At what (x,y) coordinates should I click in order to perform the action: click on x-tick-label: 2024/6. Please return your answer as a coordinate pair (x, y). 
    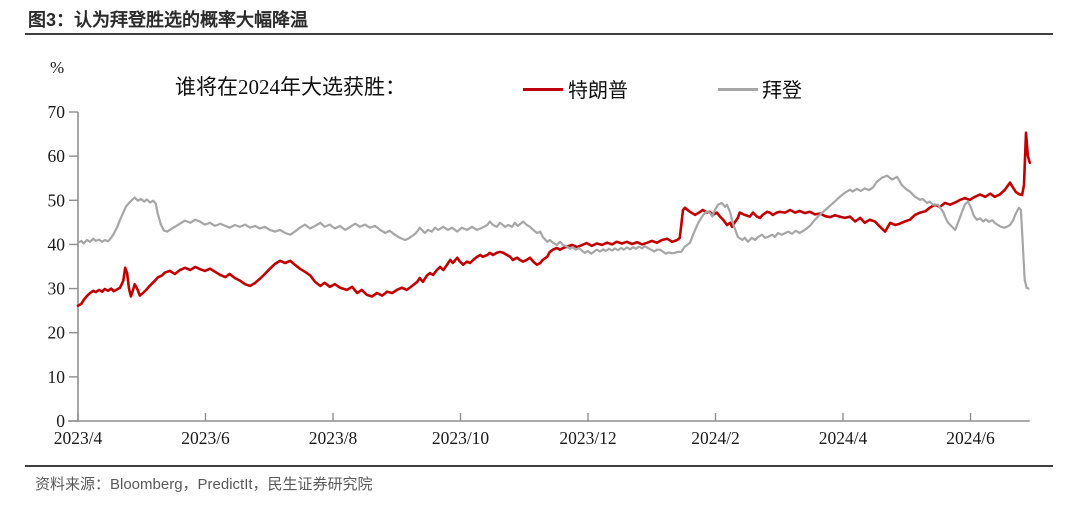
    Looking at the image, I should click on (970, 438).